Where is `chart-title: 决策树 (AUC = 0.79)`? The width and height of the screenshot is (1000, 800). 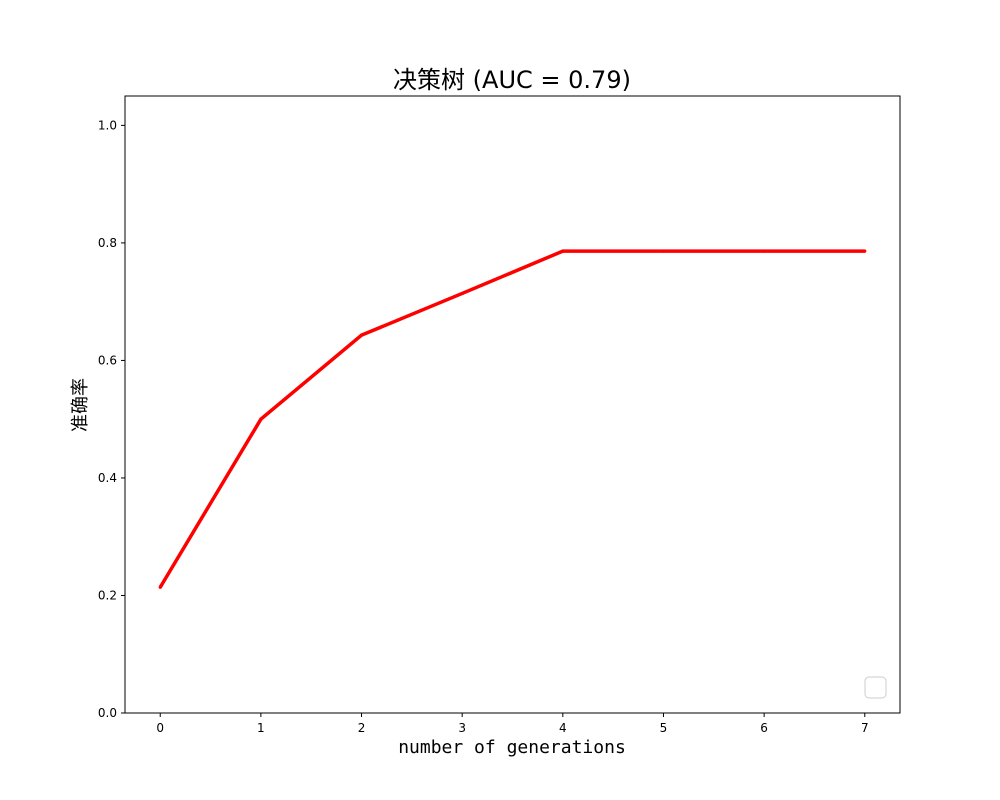
chart-title: 决策树 (AUC = 0.79) is located at coordinates (512, 80).